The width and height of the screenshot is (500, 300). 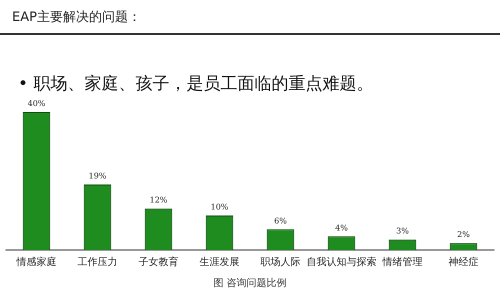 I want to click on x-tick-label: 工作压力, so click(x=98, y=262).